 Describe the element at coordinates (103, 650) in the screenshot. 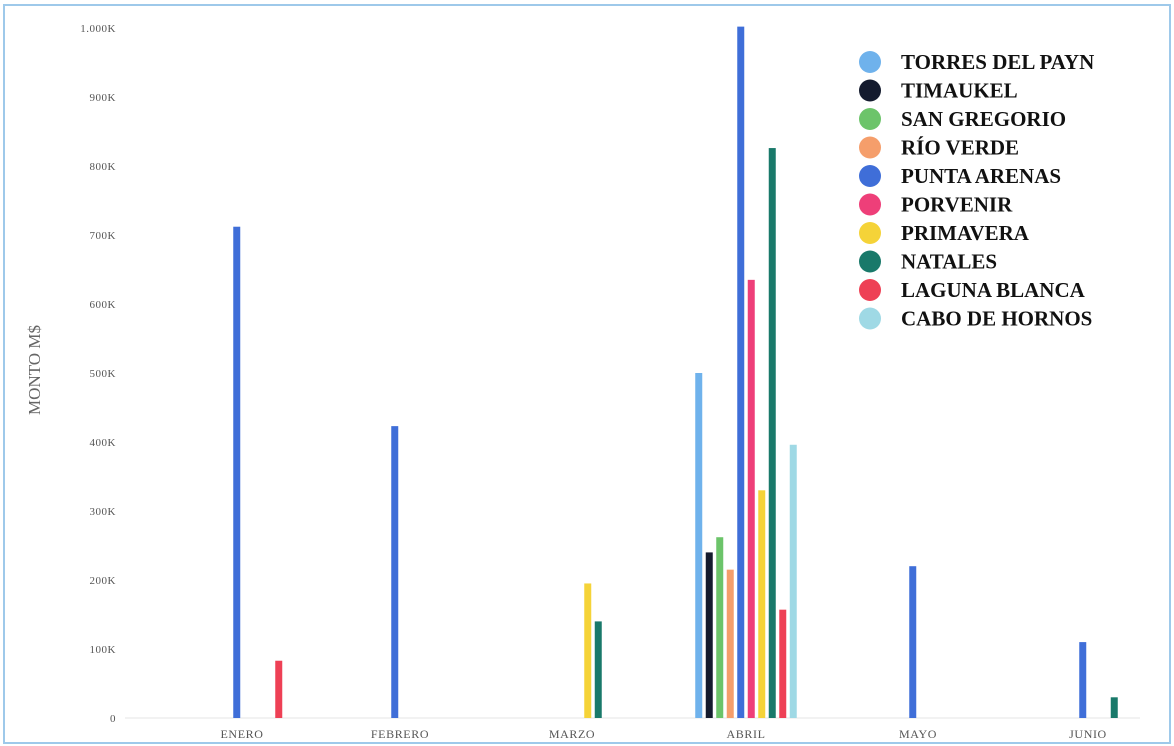

I see `y-tick-label: 100K` at that location.